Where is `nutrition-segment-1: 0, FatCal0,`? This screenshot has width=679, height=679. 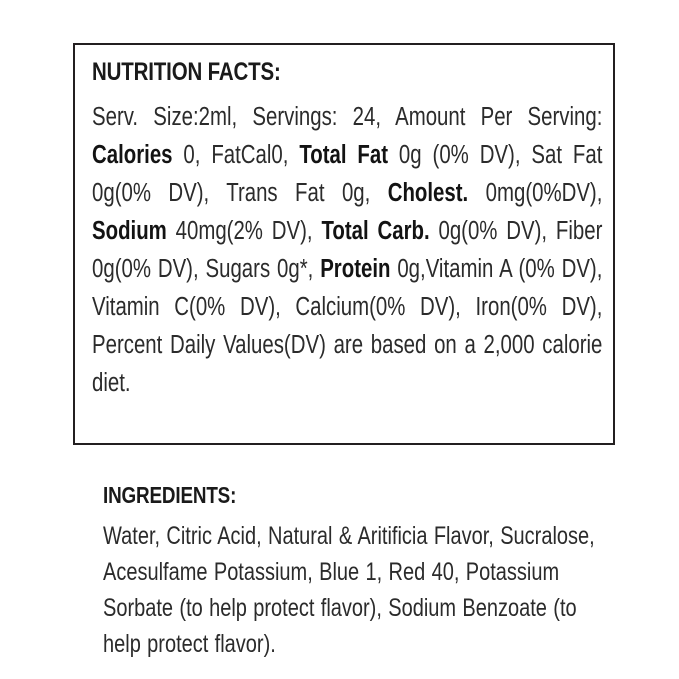 nutrition-segment-1: 0, FatCal0, is located at coordinates (236, 155).